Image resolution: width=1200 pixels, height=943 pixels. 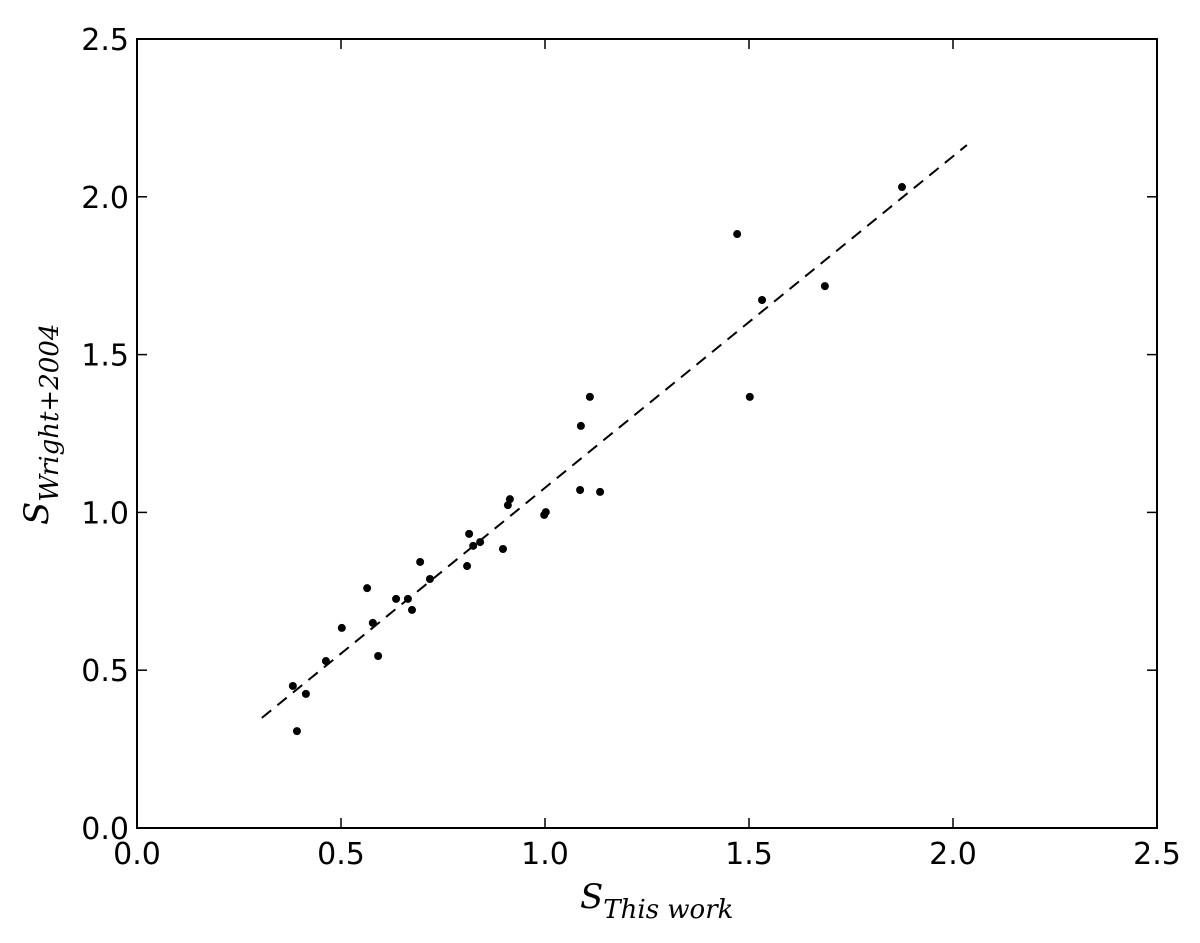 I want to click on x-tick-label: 2.0, so click(x=953, y=854).